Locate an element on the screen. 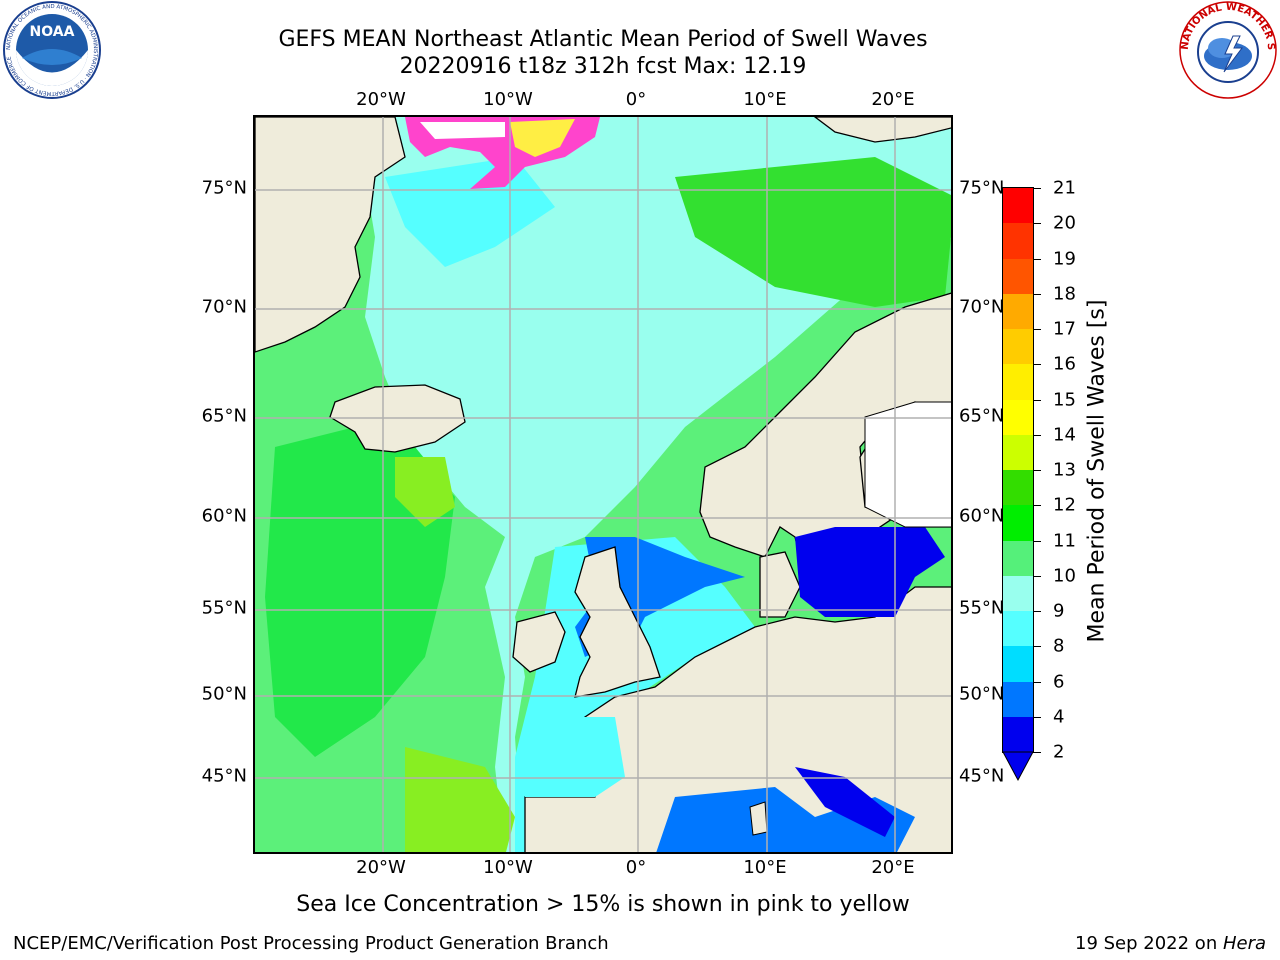 The height and width of the screenshot is (960, 1280). land-corsica-sardinia is located at coordinates (758, 818).